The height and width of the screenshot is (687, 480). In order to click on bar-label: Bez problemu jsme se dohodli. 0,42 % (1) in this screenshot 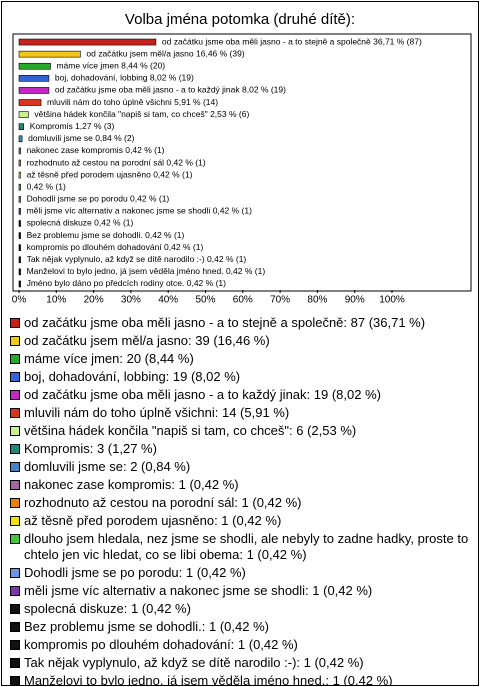, I will do `click(106, 235)`.